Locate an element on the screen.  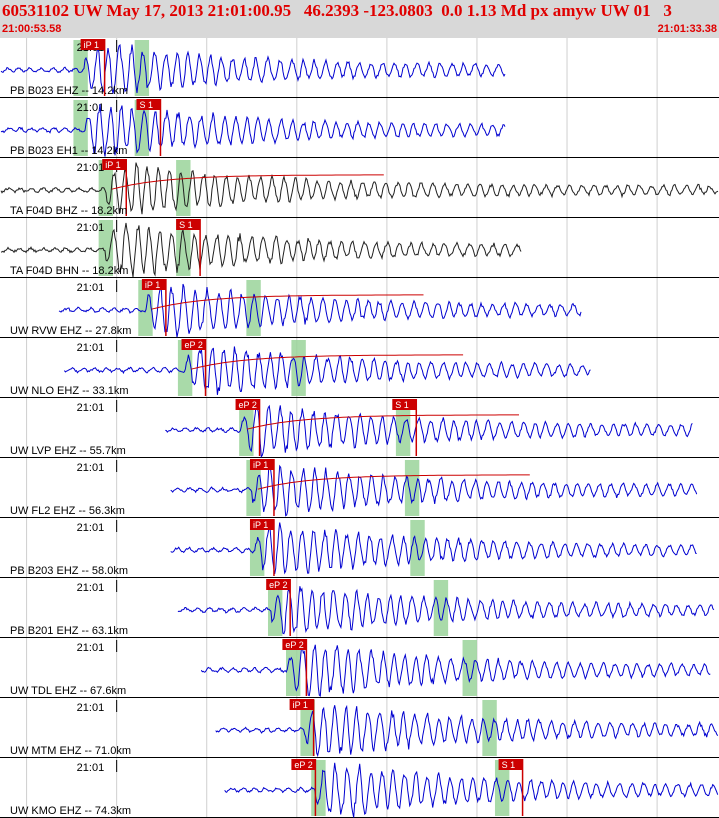
channel-label: PB B203 EHZ -- 58.0km is located at coordinates (69, 571).